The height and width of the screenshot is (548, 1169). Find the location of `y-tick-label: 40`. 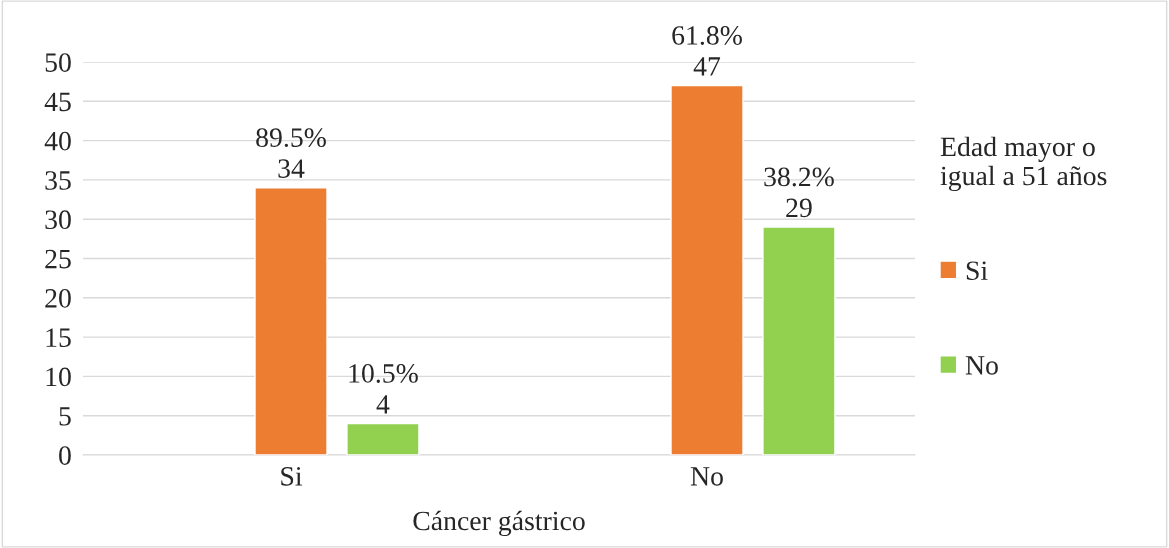

y-tick-label: 40 is located at coordinates (57, 141).